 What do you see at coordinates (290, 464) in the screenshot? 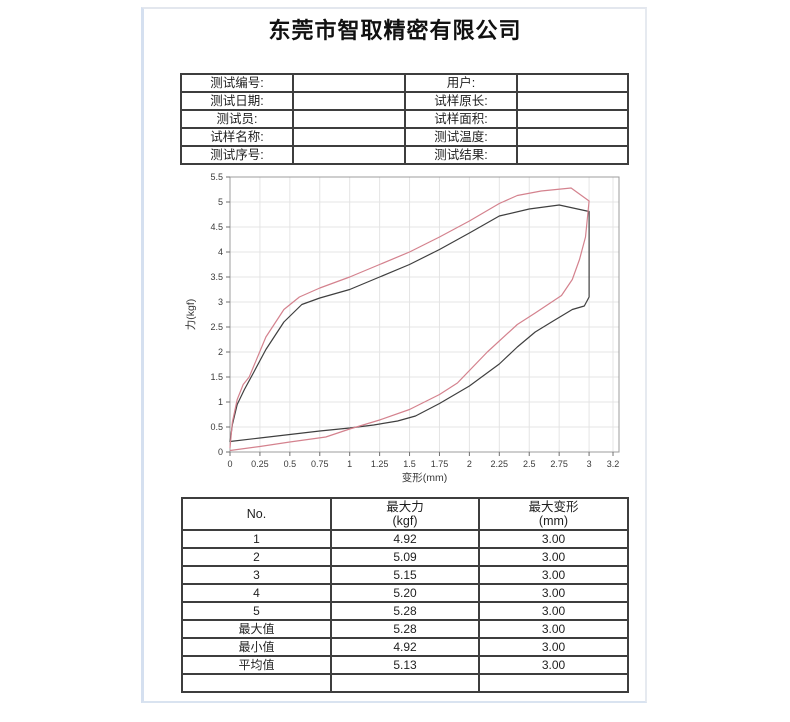
I see `x-tick-label: 0.5` at bounding box center [290, 464].